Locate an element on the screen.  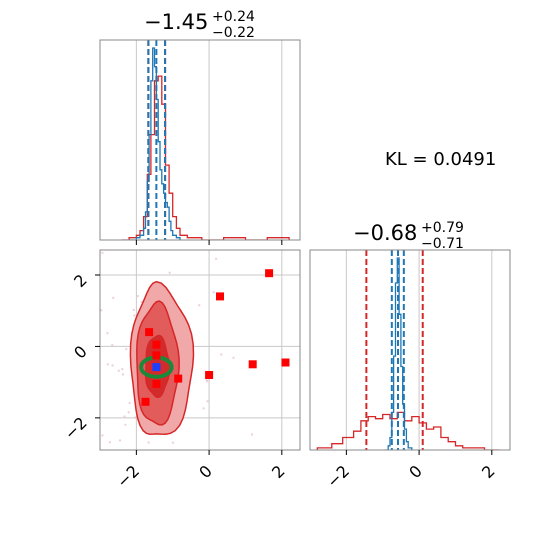
tl-title-sup: +0.24 is located at coordinates (233, 17).